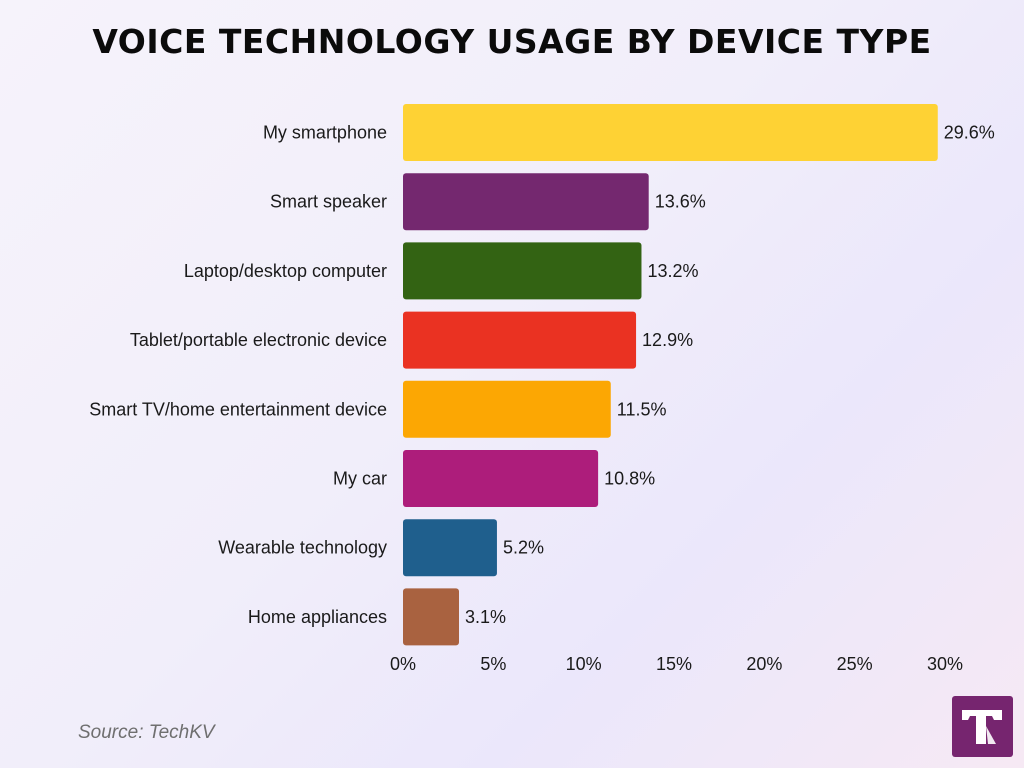 Image resolution: width=1024 pixels, height=768 pixels. I want to click on value-label: 29.6%, so click(969, 133).